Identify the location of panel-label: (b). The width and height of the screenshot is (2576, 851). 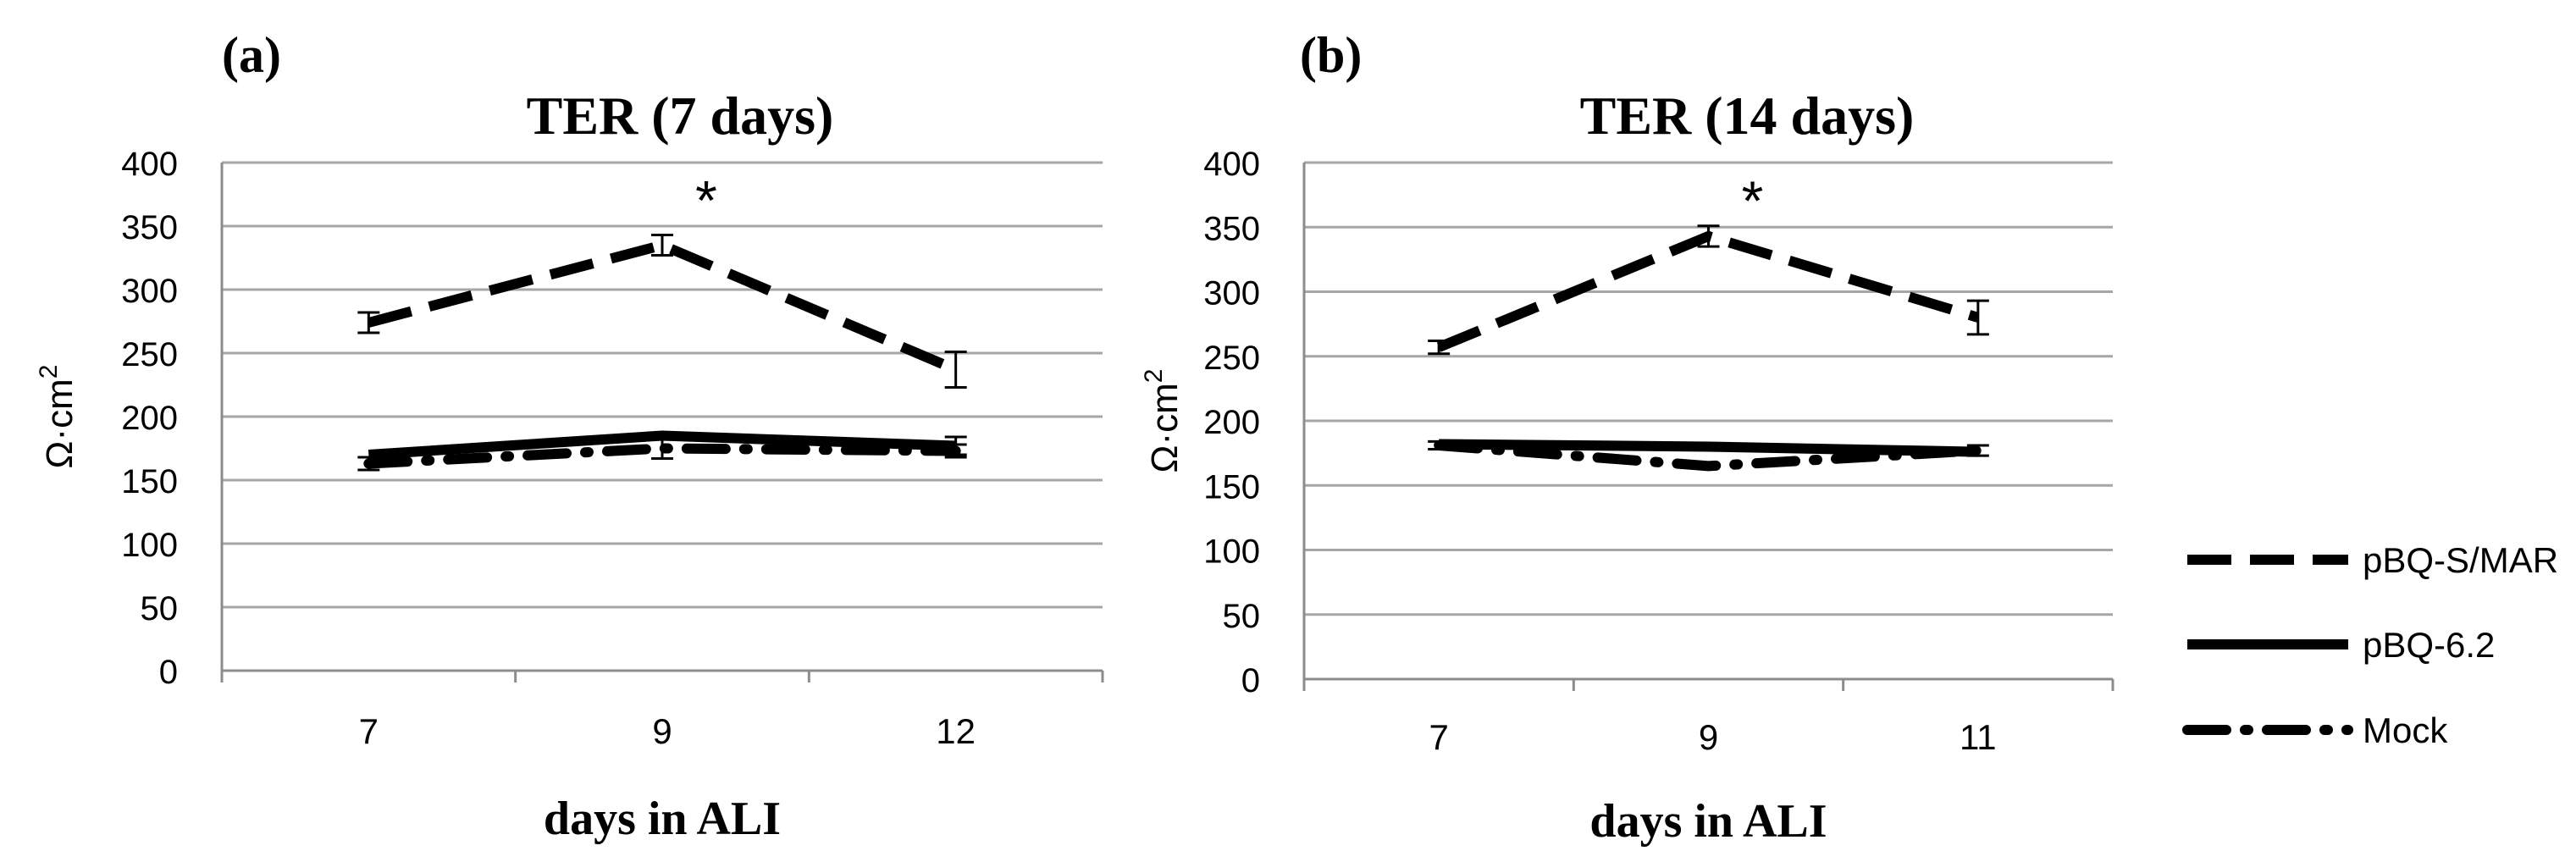
(1331, 55).